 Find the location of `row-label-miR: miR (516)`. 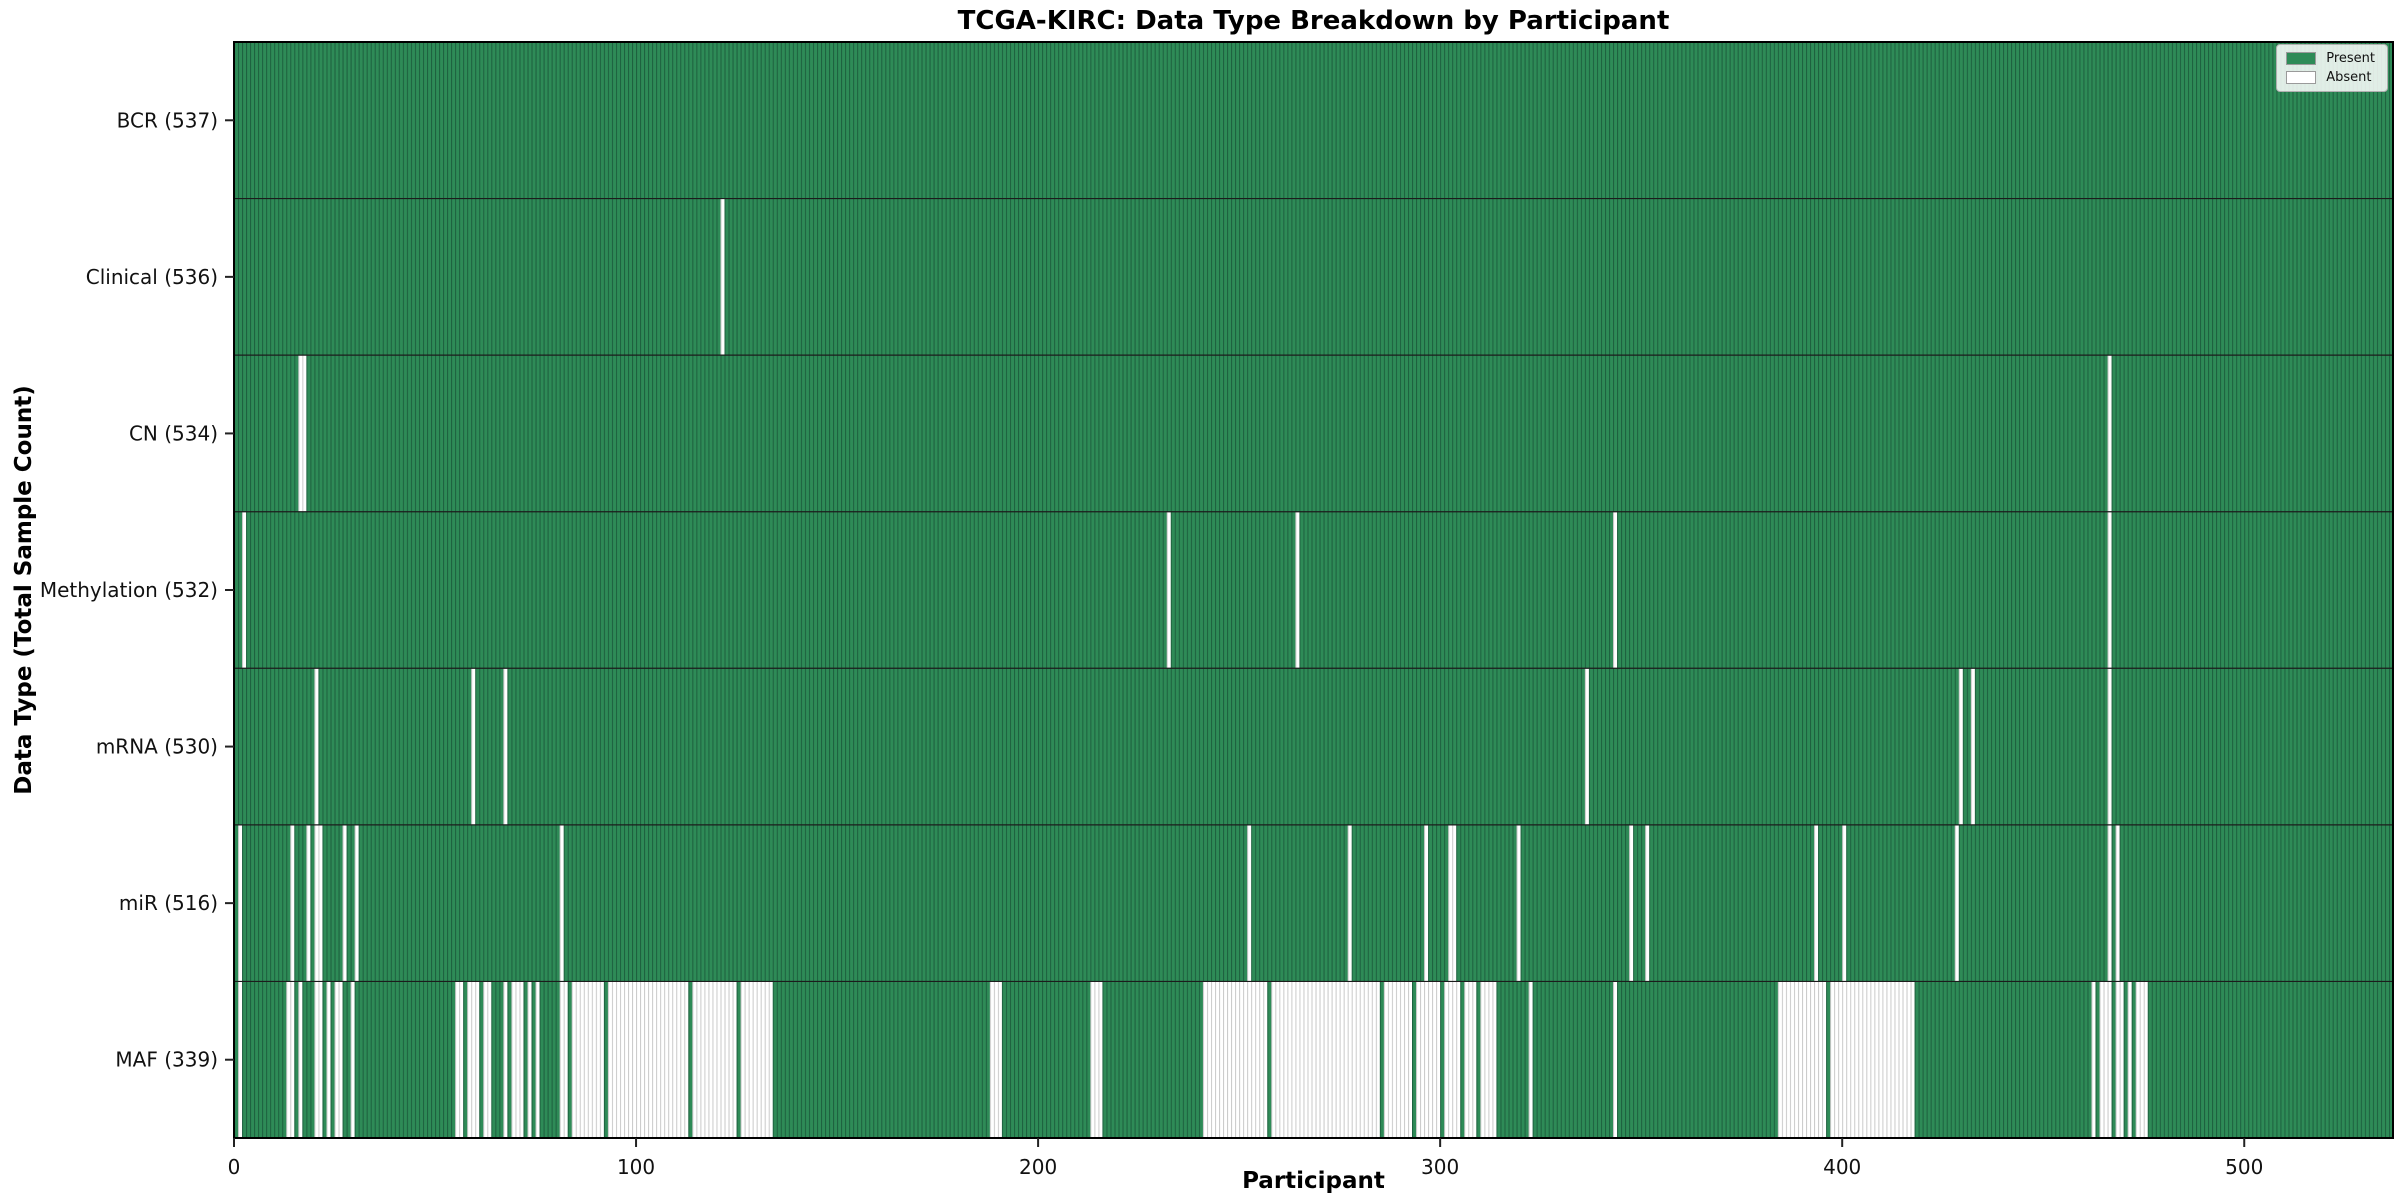

row-label-miR: miR (516) is located at coordinates (168, 903).